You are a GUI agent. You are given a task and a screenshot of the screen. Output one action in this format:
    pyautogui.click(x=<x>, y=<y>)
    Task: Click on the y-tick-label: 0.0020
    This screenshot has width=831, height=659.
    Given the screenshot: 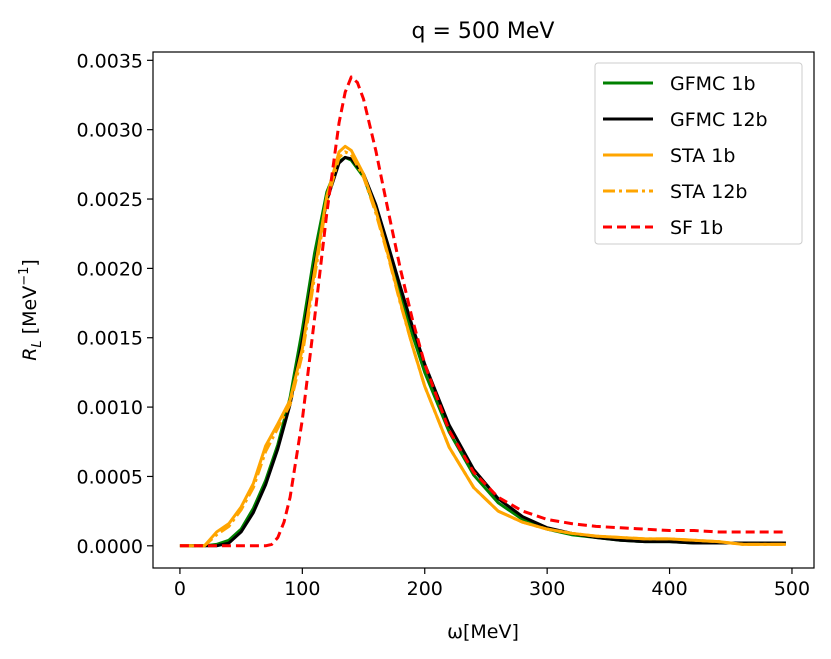 What is the action you would take?
    pyautogui.click(x=110, y=269)
    